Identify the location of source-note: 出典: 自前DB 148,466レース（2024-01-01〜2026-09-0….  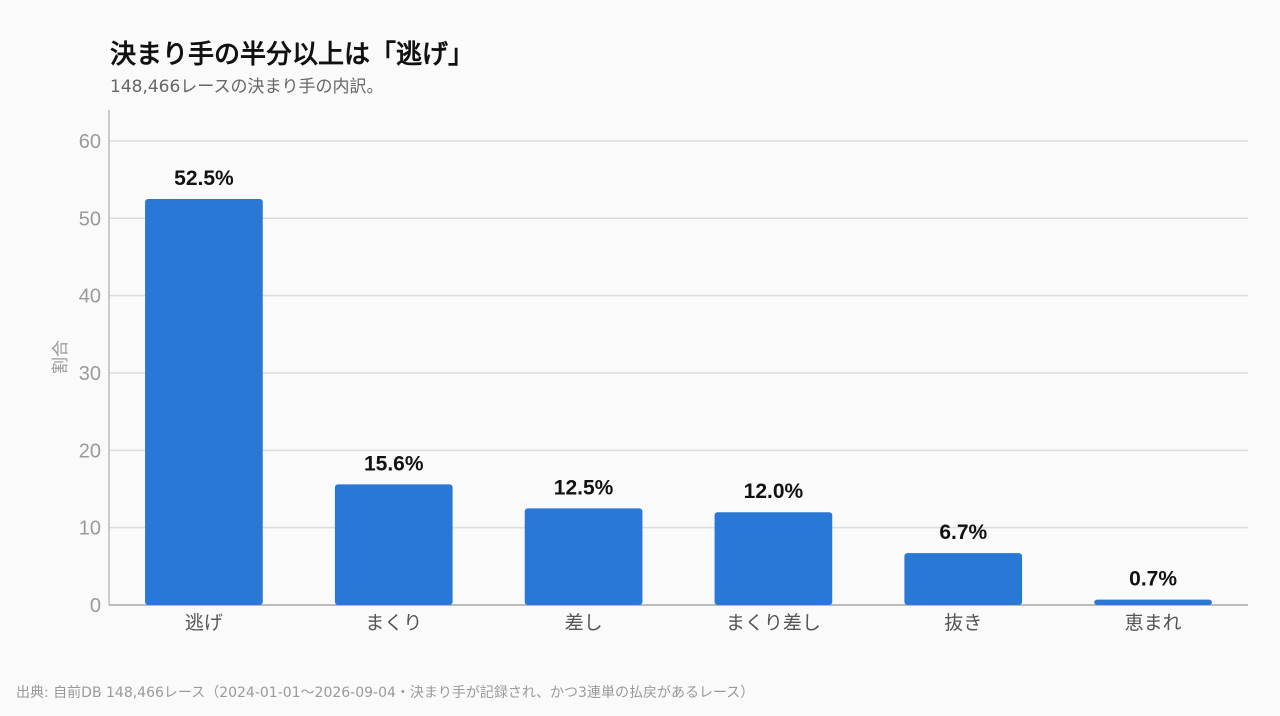
(385, 693).